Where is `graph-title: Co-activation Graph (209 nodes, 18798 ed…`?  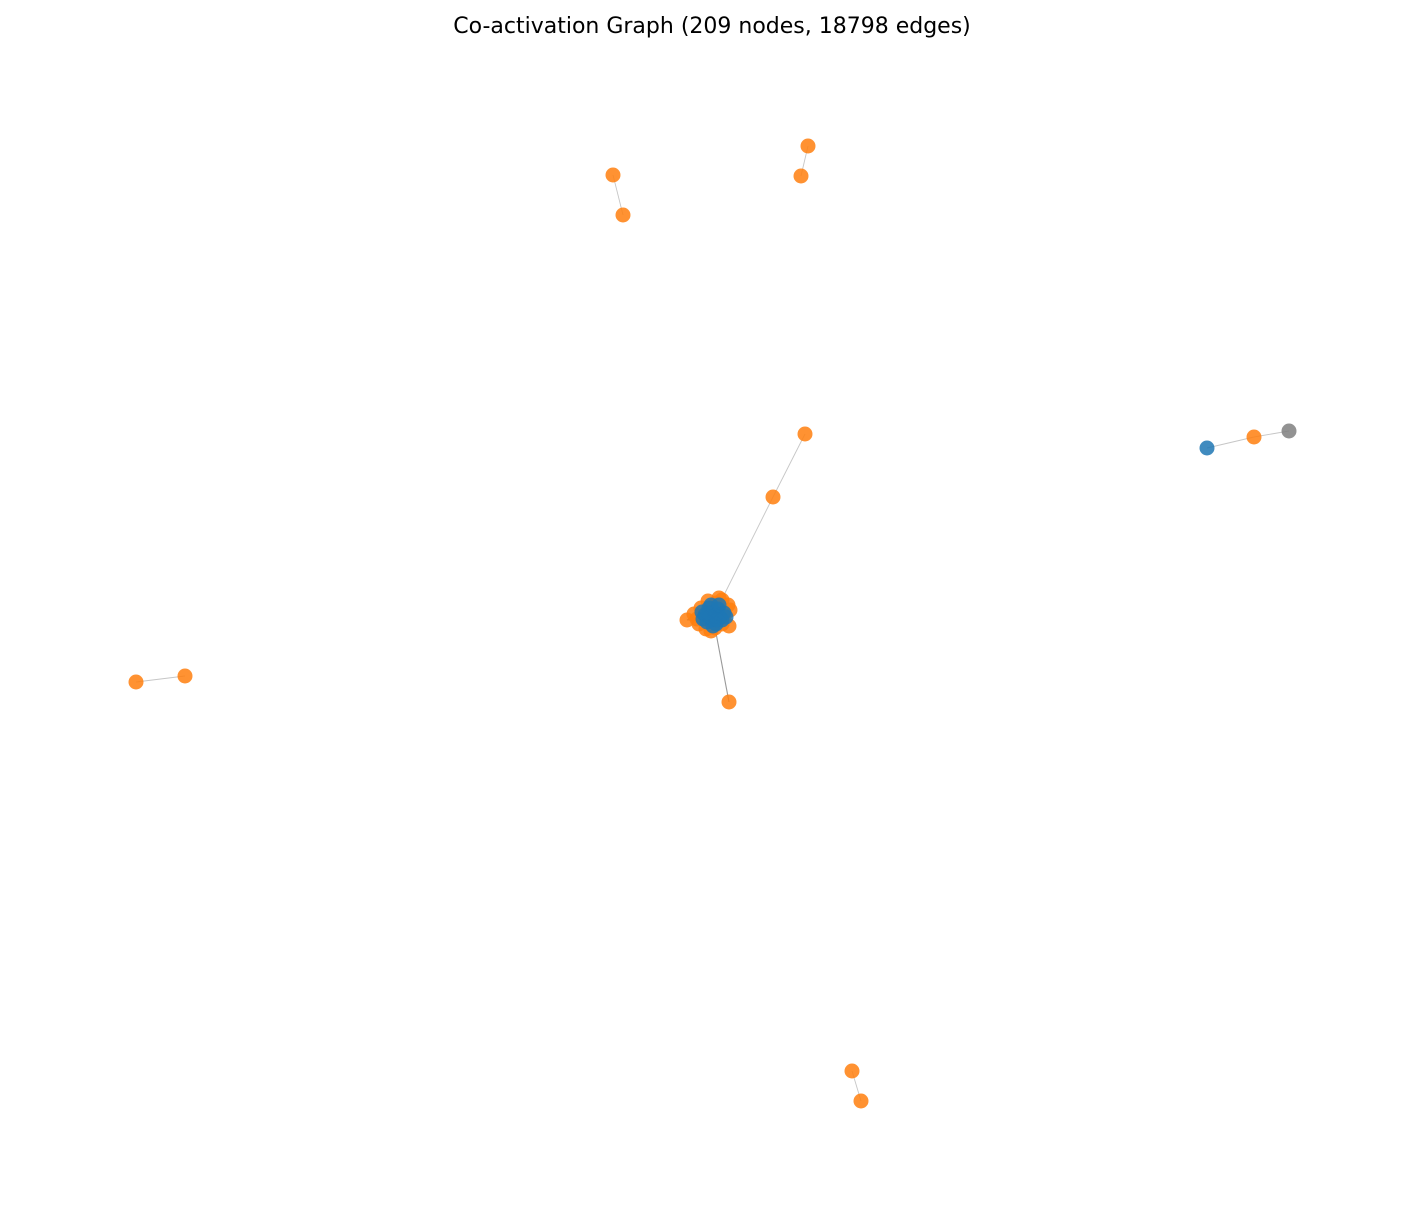
graph-title: Co-activation Graph (209 nodes, 18798 ed… is located at coordinates (712, 26).